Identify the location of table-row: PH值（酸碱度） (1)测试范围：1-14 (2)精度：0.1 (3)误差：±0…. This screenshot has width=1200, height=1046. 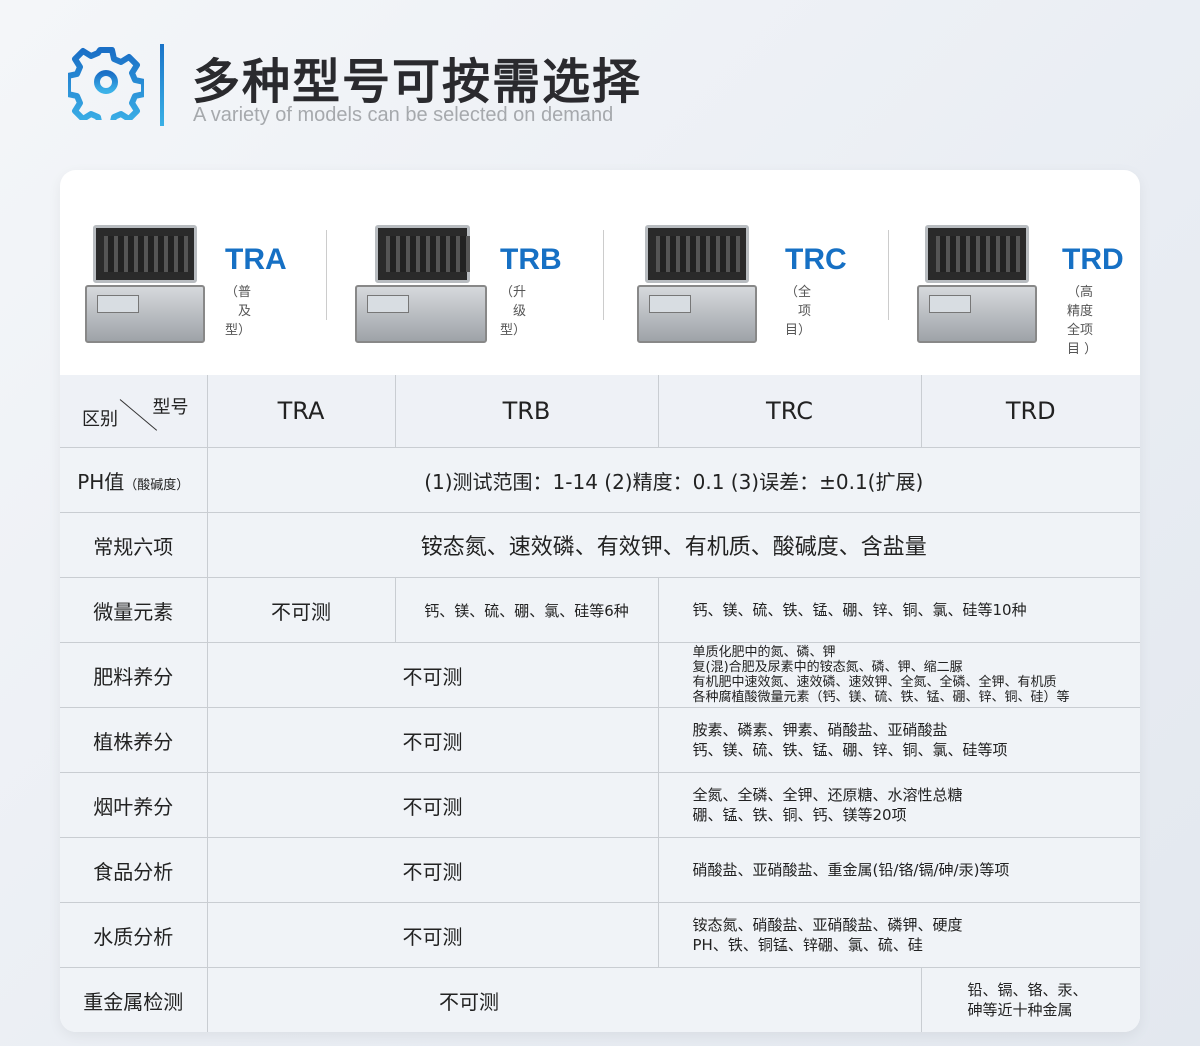
(600, 480).